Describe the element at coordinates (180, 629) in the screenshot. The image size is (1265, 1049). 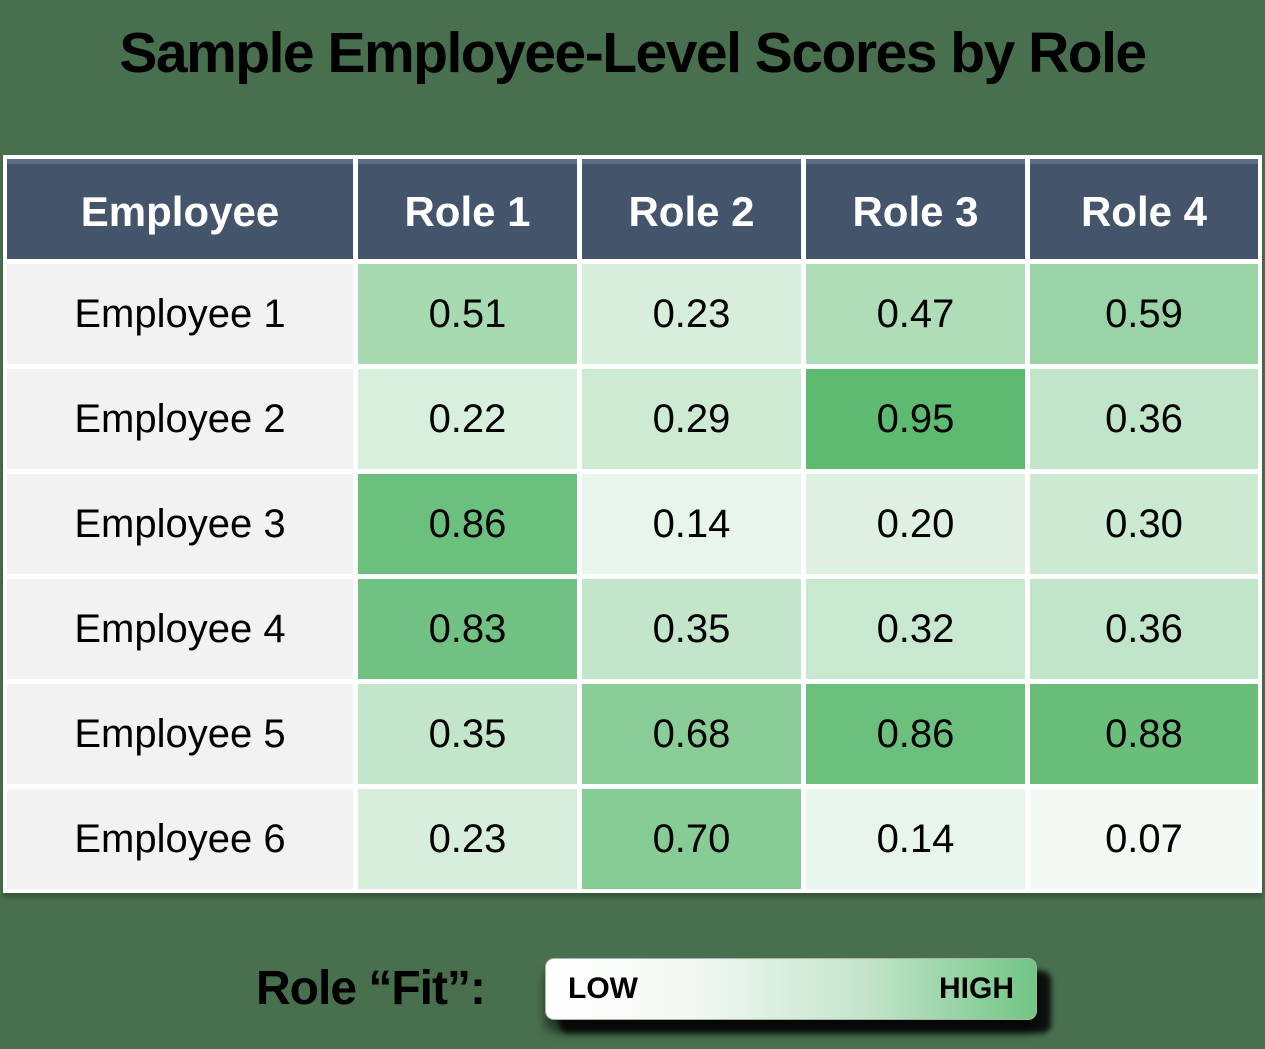
I see `row-label-cell: Employee 4` at that location.